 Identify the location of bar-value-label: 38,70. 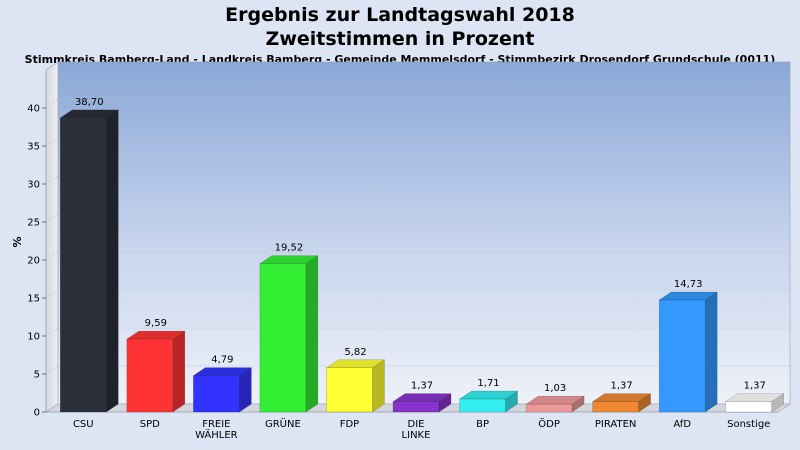
(89, 102).